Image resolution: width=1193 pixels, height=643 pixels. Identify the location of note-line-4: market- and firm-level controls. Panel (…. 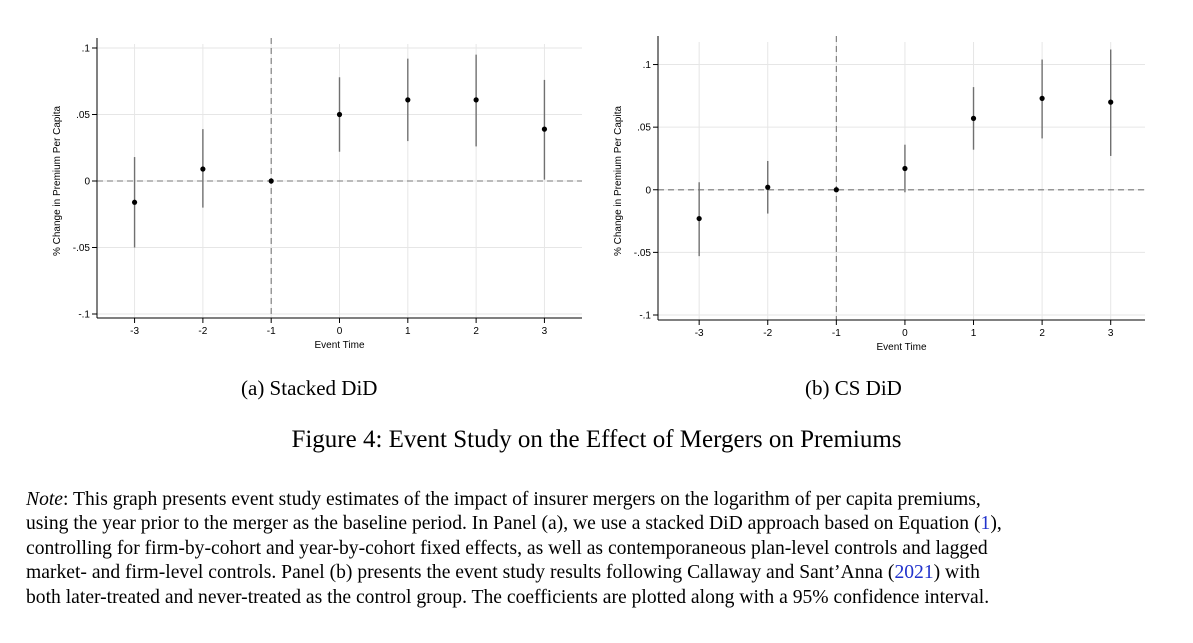
(597, 573).